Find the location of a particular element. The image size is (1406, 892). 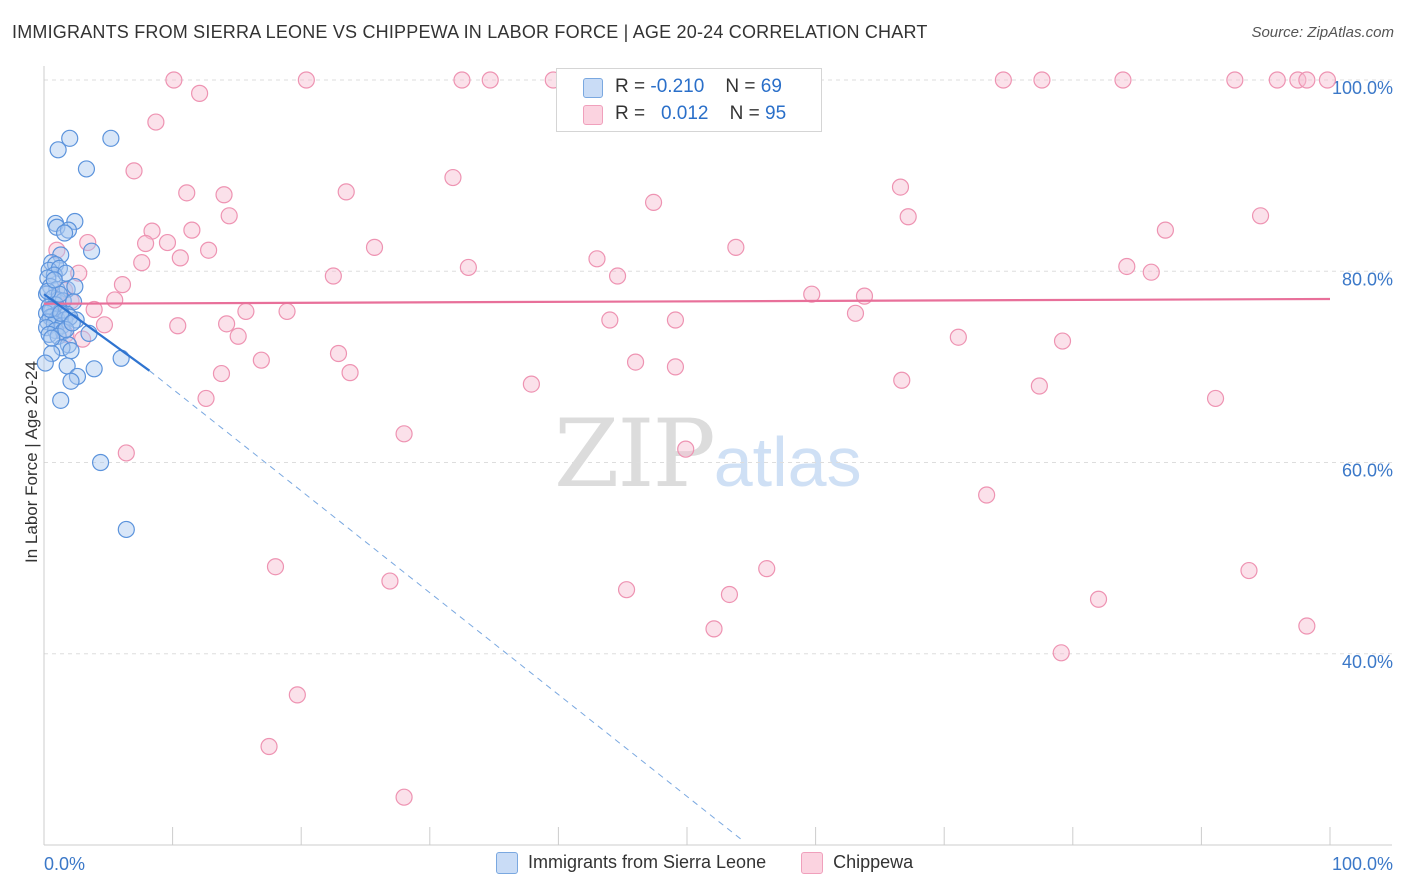

watermark-zip: ZIP is located at coordinates (635, 454).